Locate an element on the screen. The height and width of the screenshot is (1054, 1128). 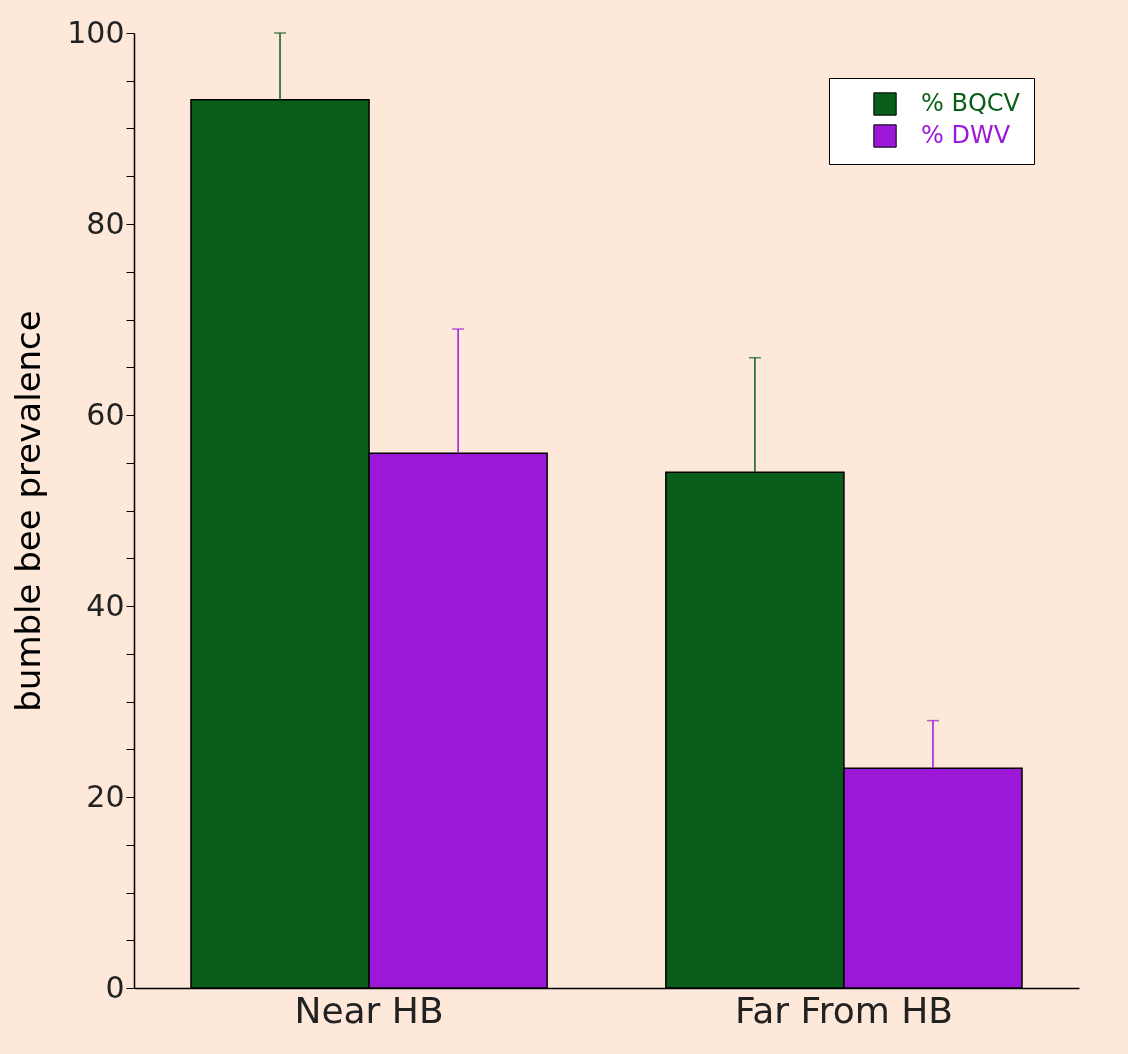
y-tick-label: 80 is located at coordinates (105, 223).